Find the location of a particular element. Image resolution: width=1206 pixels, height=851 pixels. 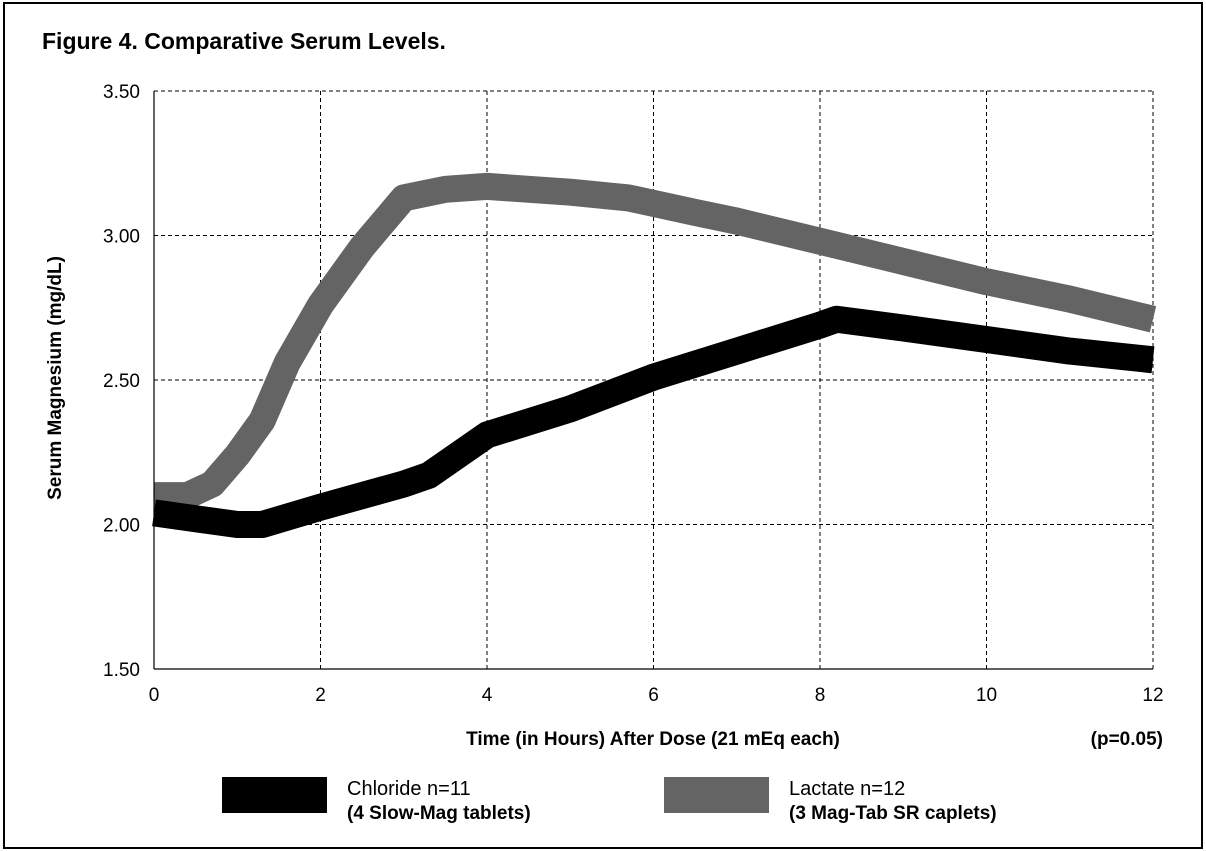

y-tick-label: 3.00 is located at coordinates (121, 237).